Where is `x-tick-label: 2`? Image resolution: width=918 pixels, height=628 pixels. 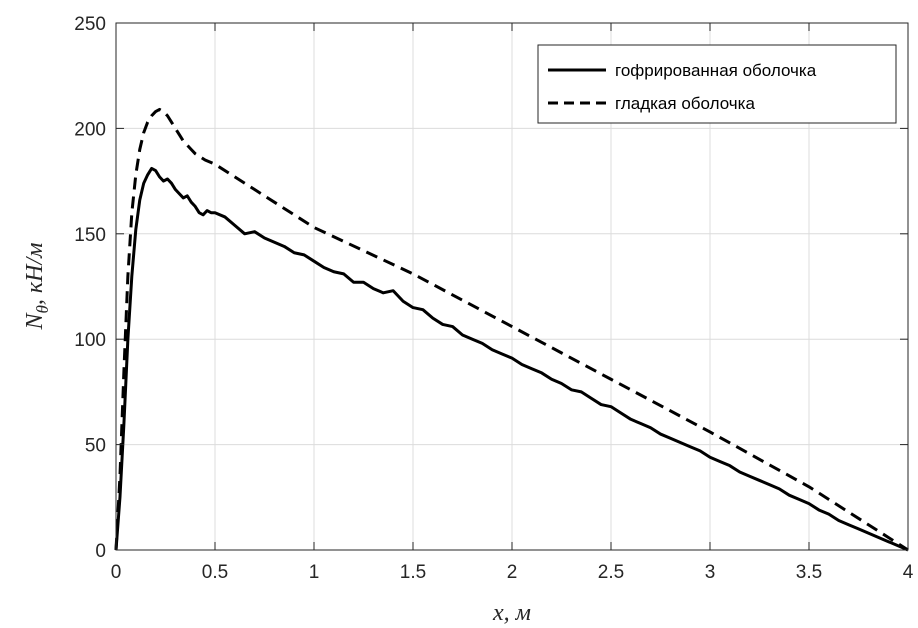 x-tick-label: 2 is located at coordinates (512, 572).